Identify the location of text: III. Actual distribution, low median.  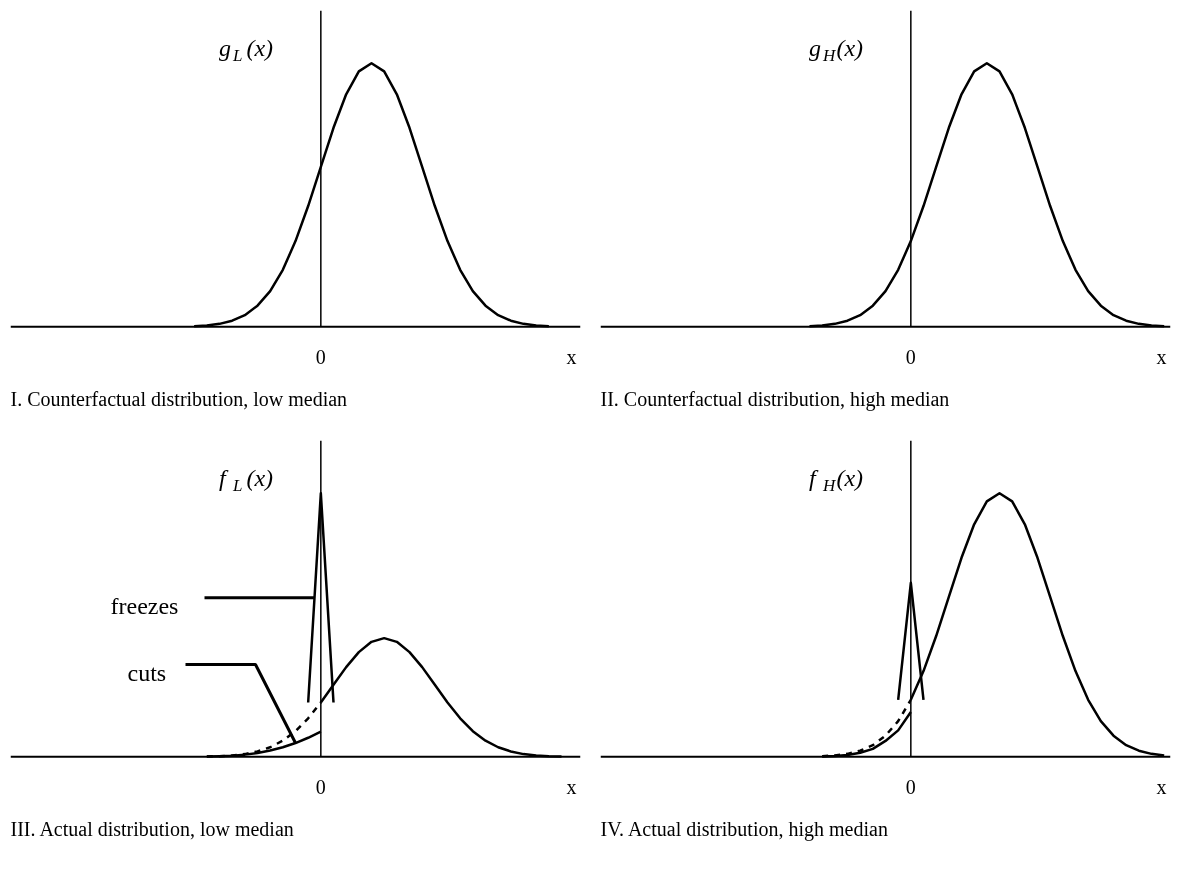
(152, 828).